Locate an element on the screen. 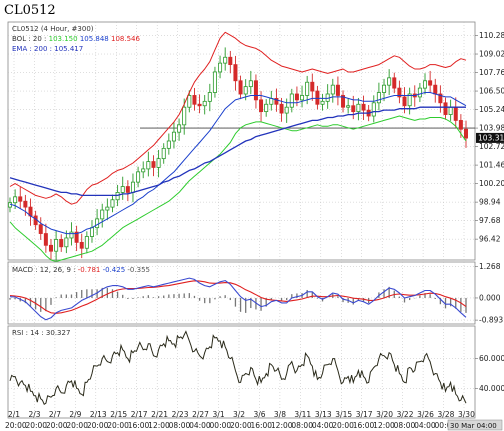  price-tick-label: 101.46 is located at coordinates (491, 165).